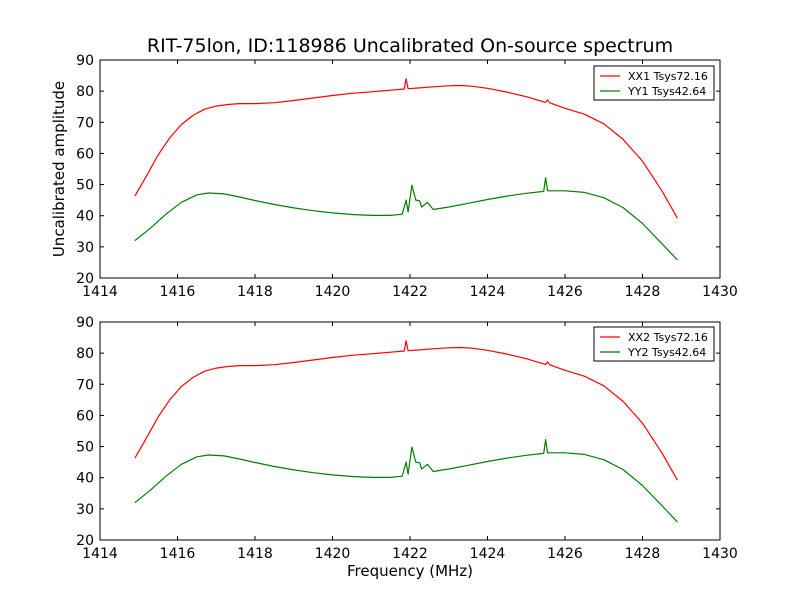  Describe the element at coordinates (668, 76) in the screenshot. I see `legend-label: XX1 Tsys72.16` at that location.